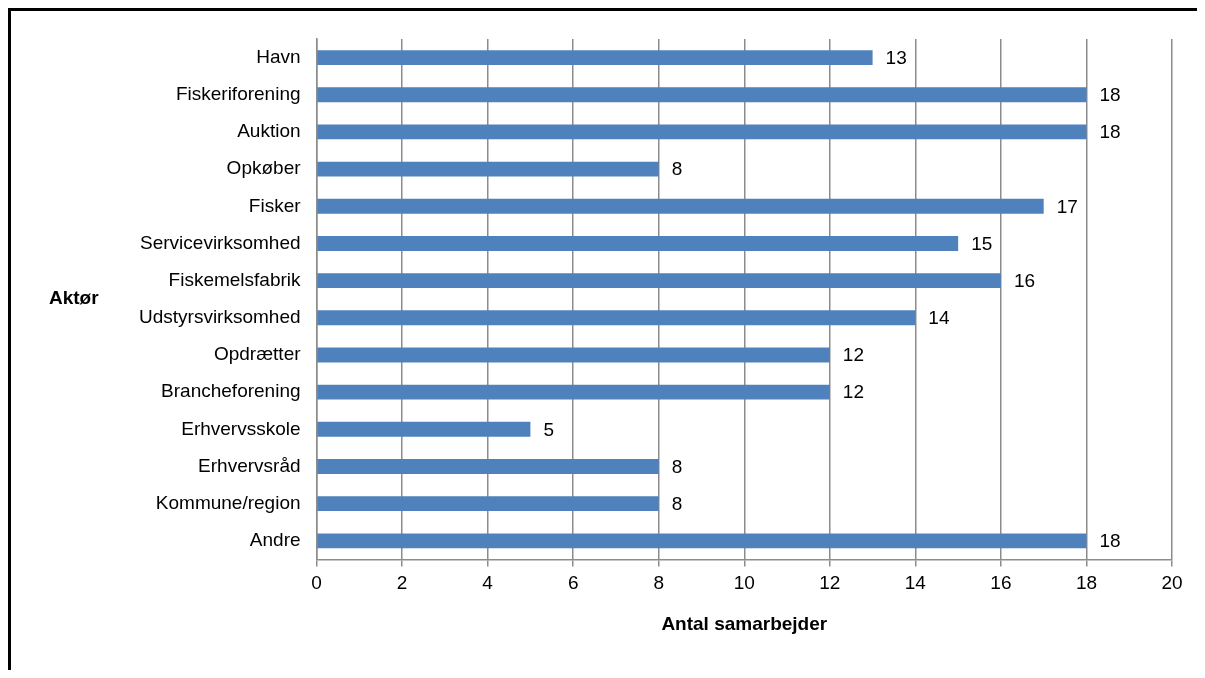  Describe the element at coordinates (1024, 280) in the screenshot. I see `data-label: 16` at that location.